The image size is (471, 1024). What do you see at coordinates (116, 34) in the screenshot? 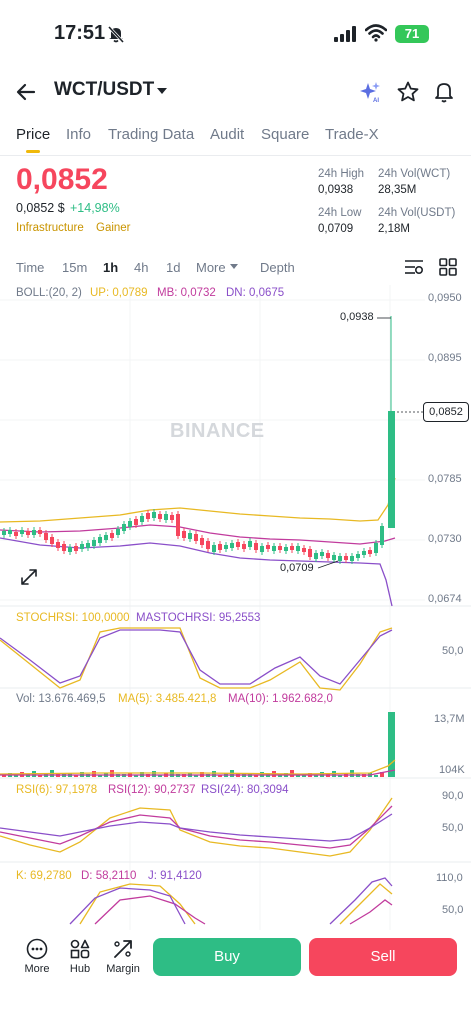
I see `bell-off-icon` at bounding box center [116, 34].